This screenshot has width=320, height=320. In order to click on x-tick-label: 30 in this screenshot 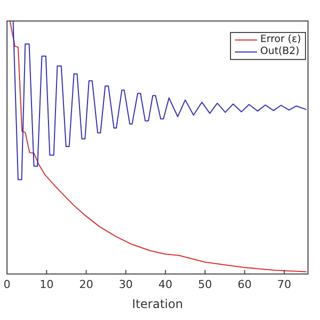, I will do `click(125, 284)`.